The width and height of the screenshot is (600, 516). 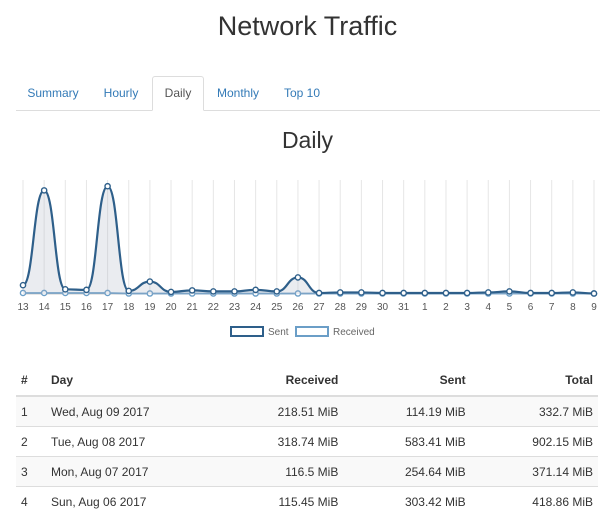 I want to click on cell-total: 902.15 MiB, so click(x=534, y=442).